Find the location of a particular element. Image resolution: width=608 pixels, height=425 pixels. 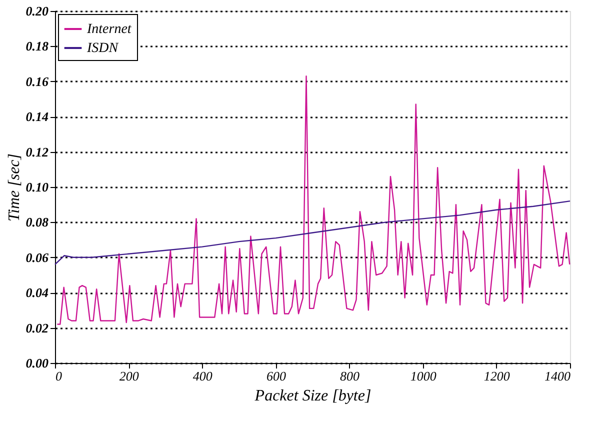

x-tick-label: 800 is located at coordinates (350, 376).